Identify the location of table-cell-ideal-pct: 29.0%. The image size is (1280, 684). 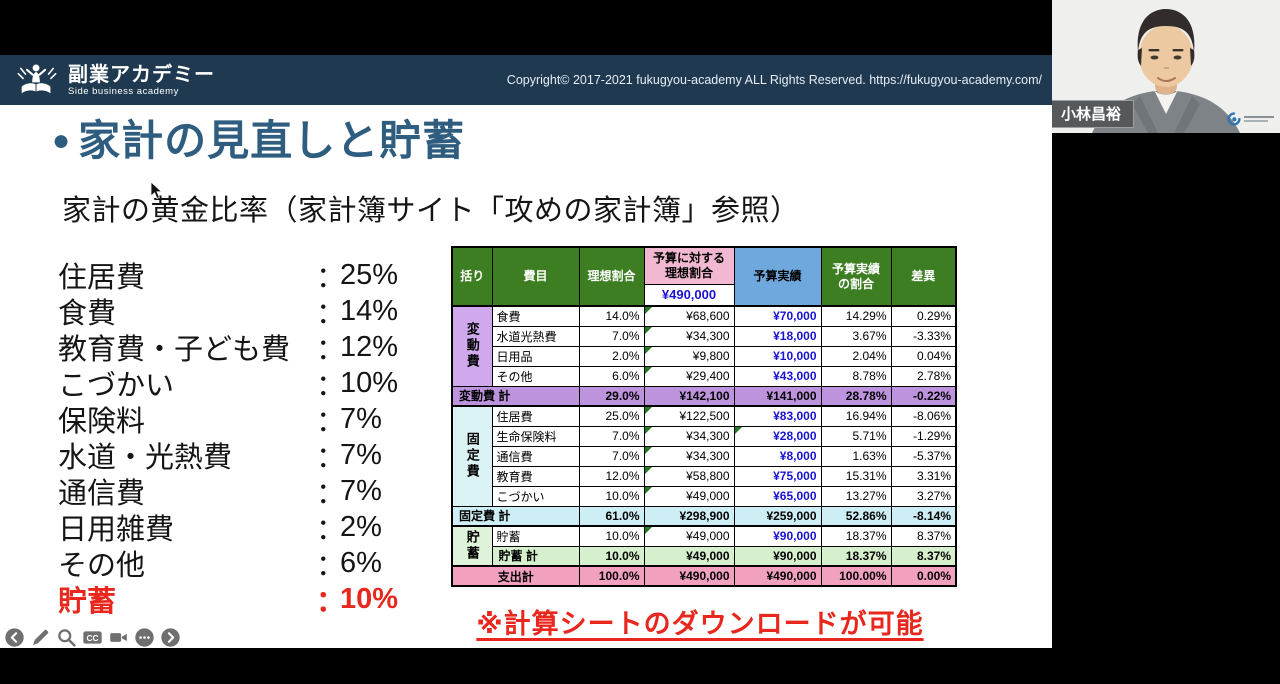
(611, 396).